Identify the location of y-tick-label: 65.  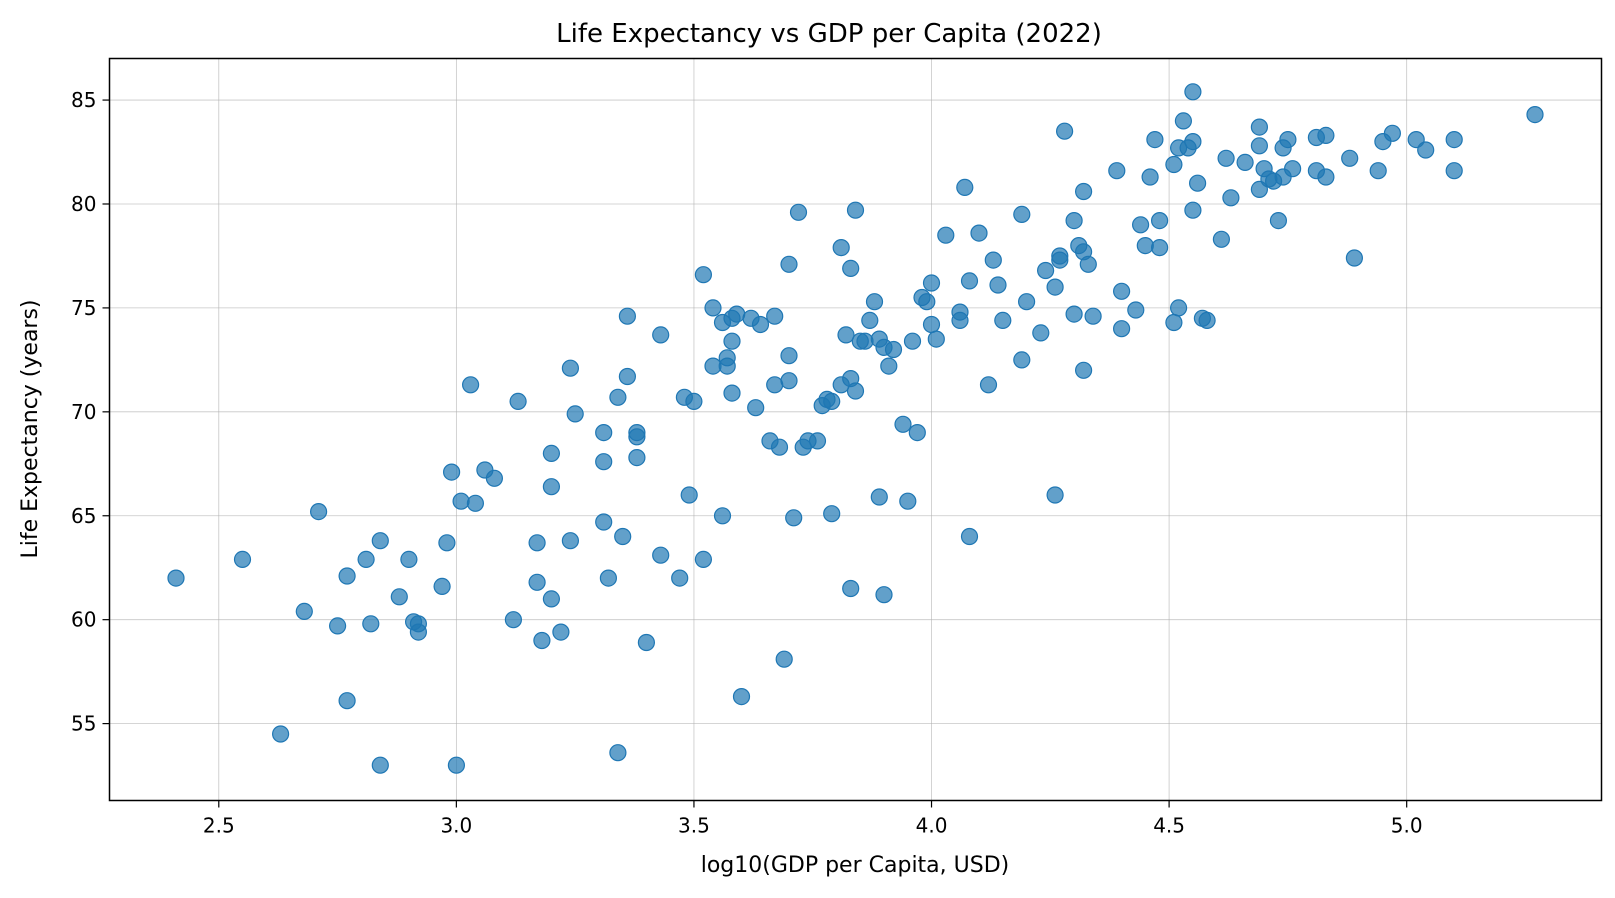
(83, 516).